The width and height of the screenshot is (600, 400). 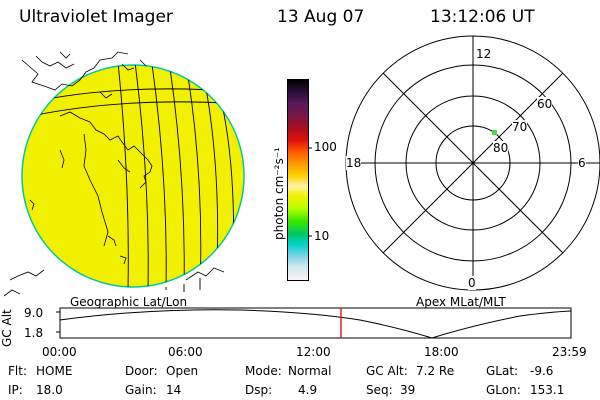 What do you see at coordinates (408, 390) in the screenshot?
I see `seq-value: 39` at bounding box center [408, 390].